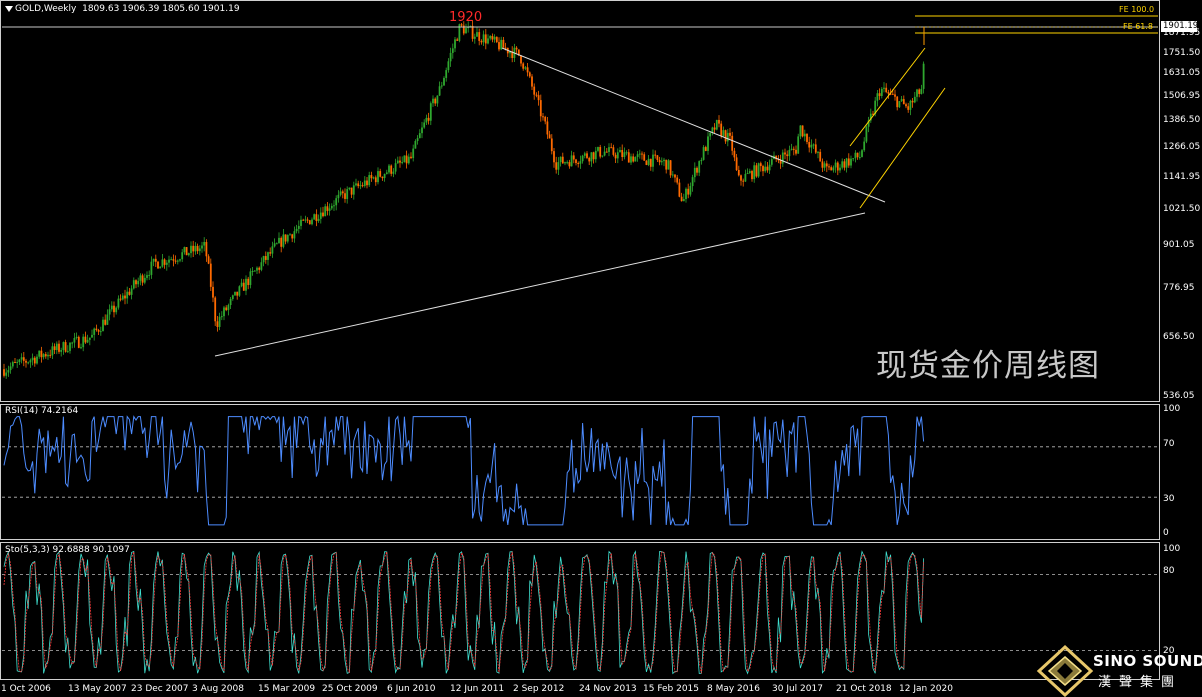 The image size is (1202, 697). What do you see at coordinates (42, 411) in the screenshot?
I see `rsi-header: RSI(14) 74.2164` at bounding box center [42, 411].